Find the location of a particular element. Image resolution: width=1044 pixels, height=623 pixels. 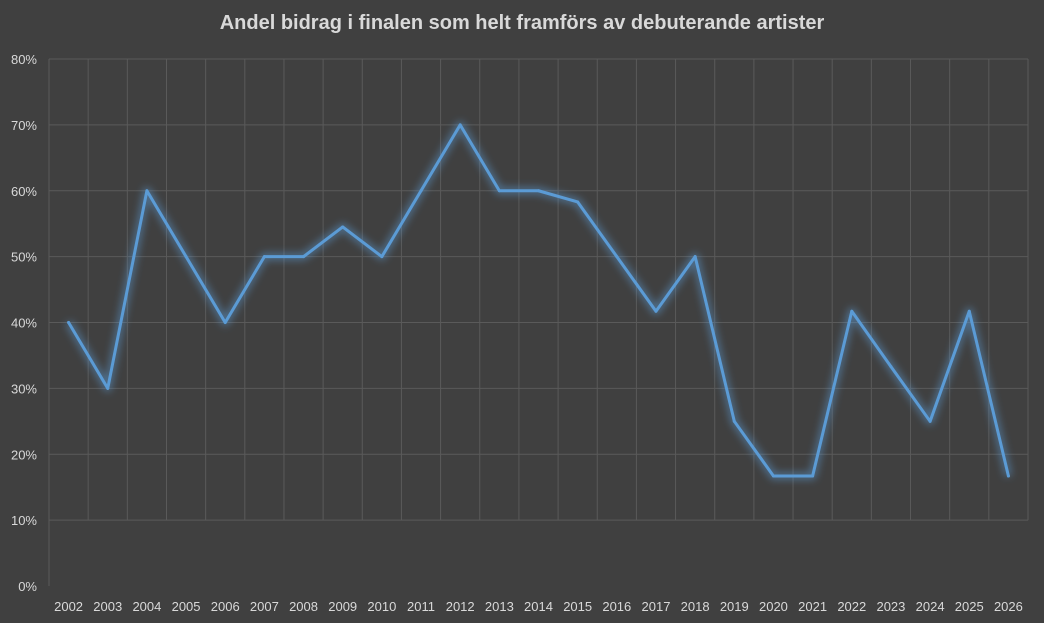

y-tick-label: 10% is located at coordinates (24, 520).